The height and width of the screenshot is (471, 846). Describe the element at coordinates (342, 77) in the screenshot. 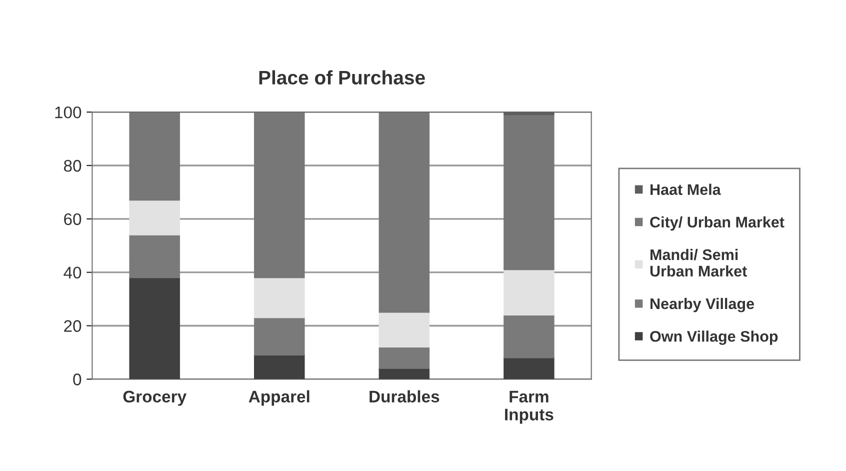

I see `chart-title: Place of Purchase` at that location.